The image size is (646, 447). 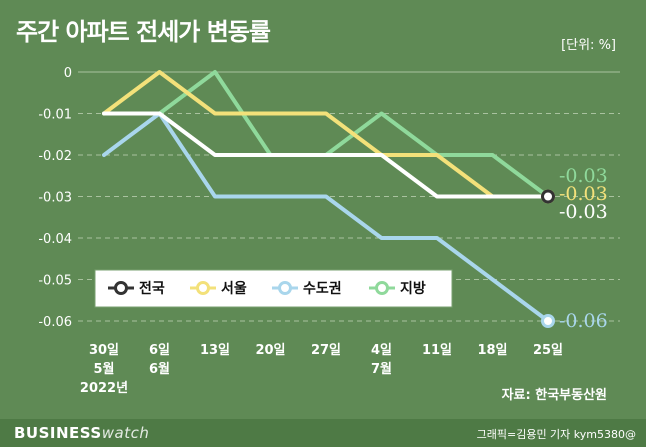 I want to click on x-tick-label: 25일, so click(x=548, y=350).